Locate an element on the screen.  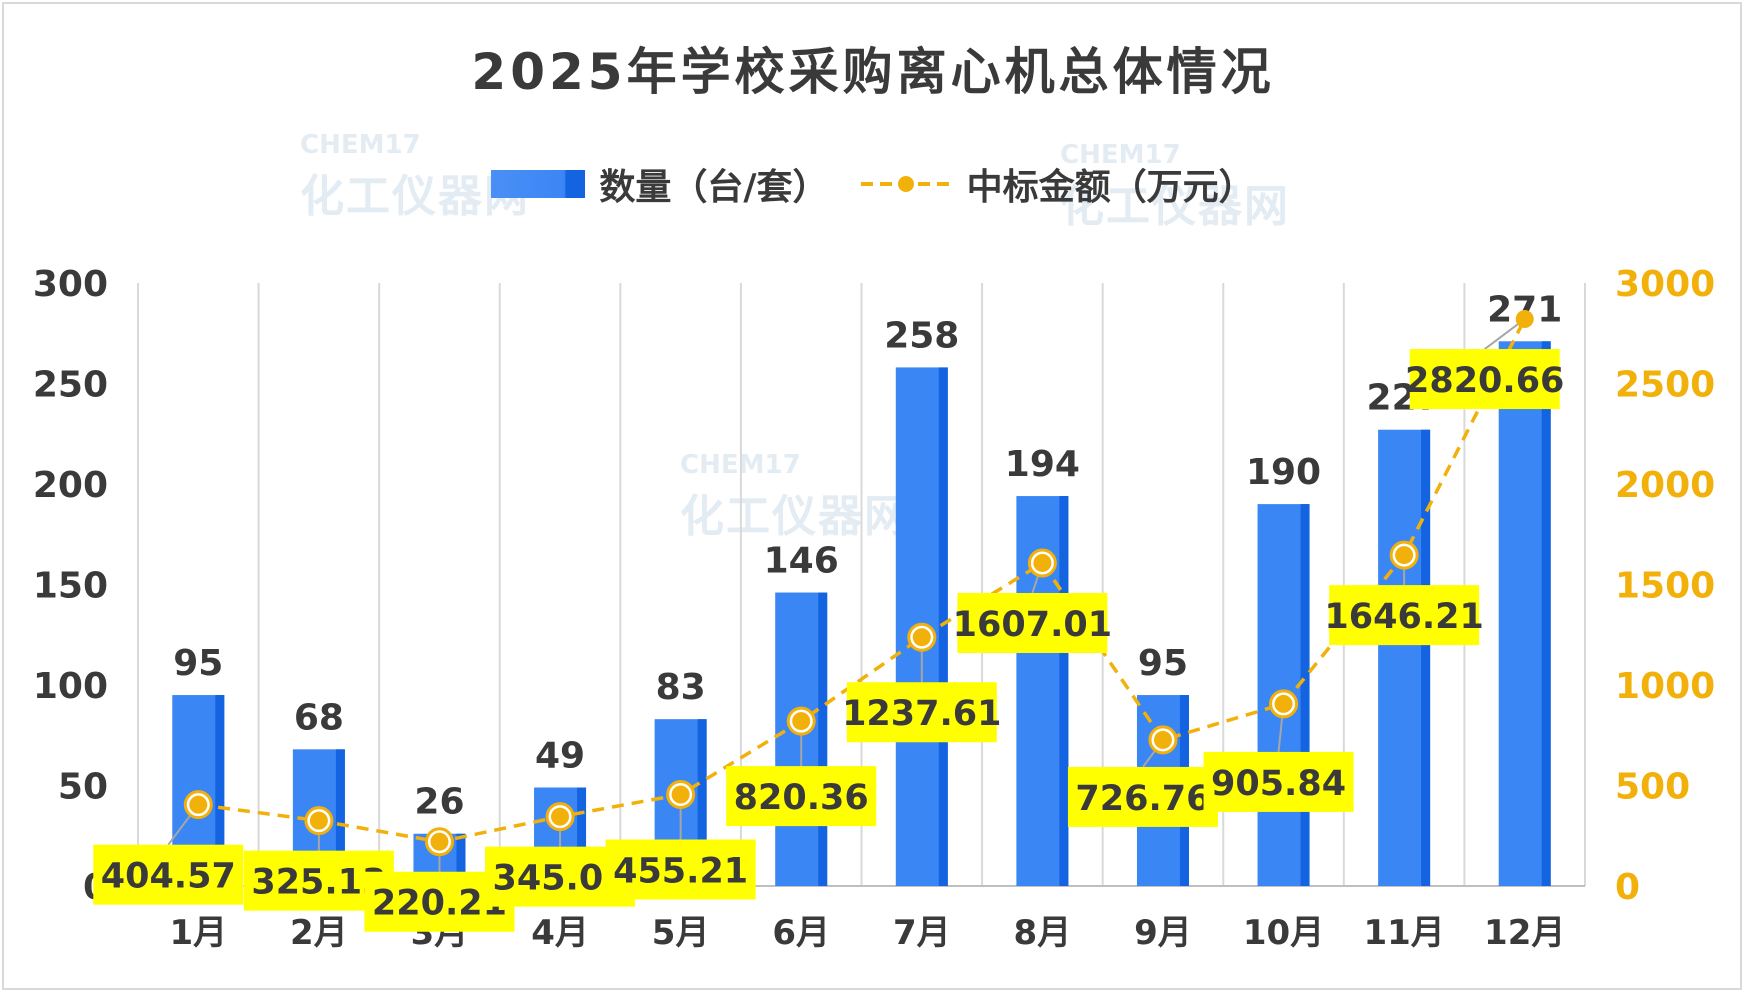
y-right-tick-label: 2500 is located at coordinates (1665, 385).